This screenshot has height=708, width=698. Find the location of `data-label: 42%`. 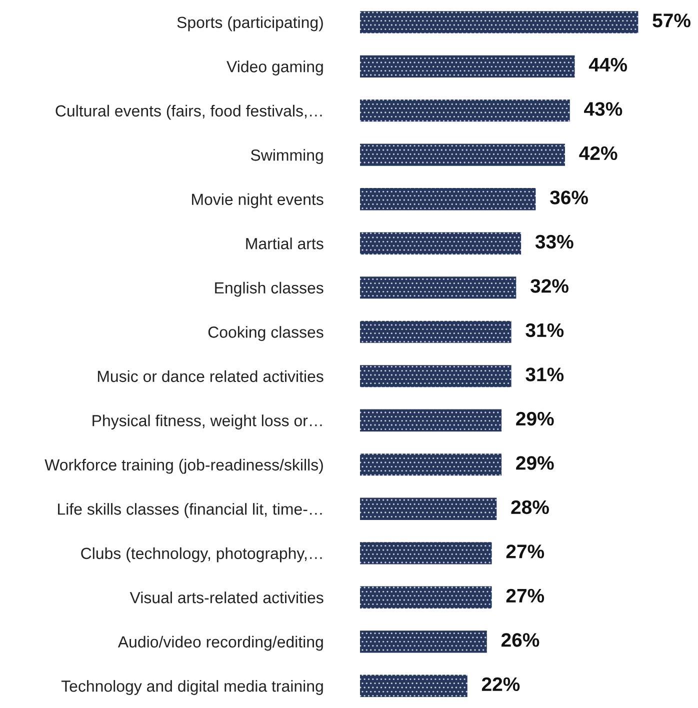

data-label: 42% is located at coordinates (598, 153).